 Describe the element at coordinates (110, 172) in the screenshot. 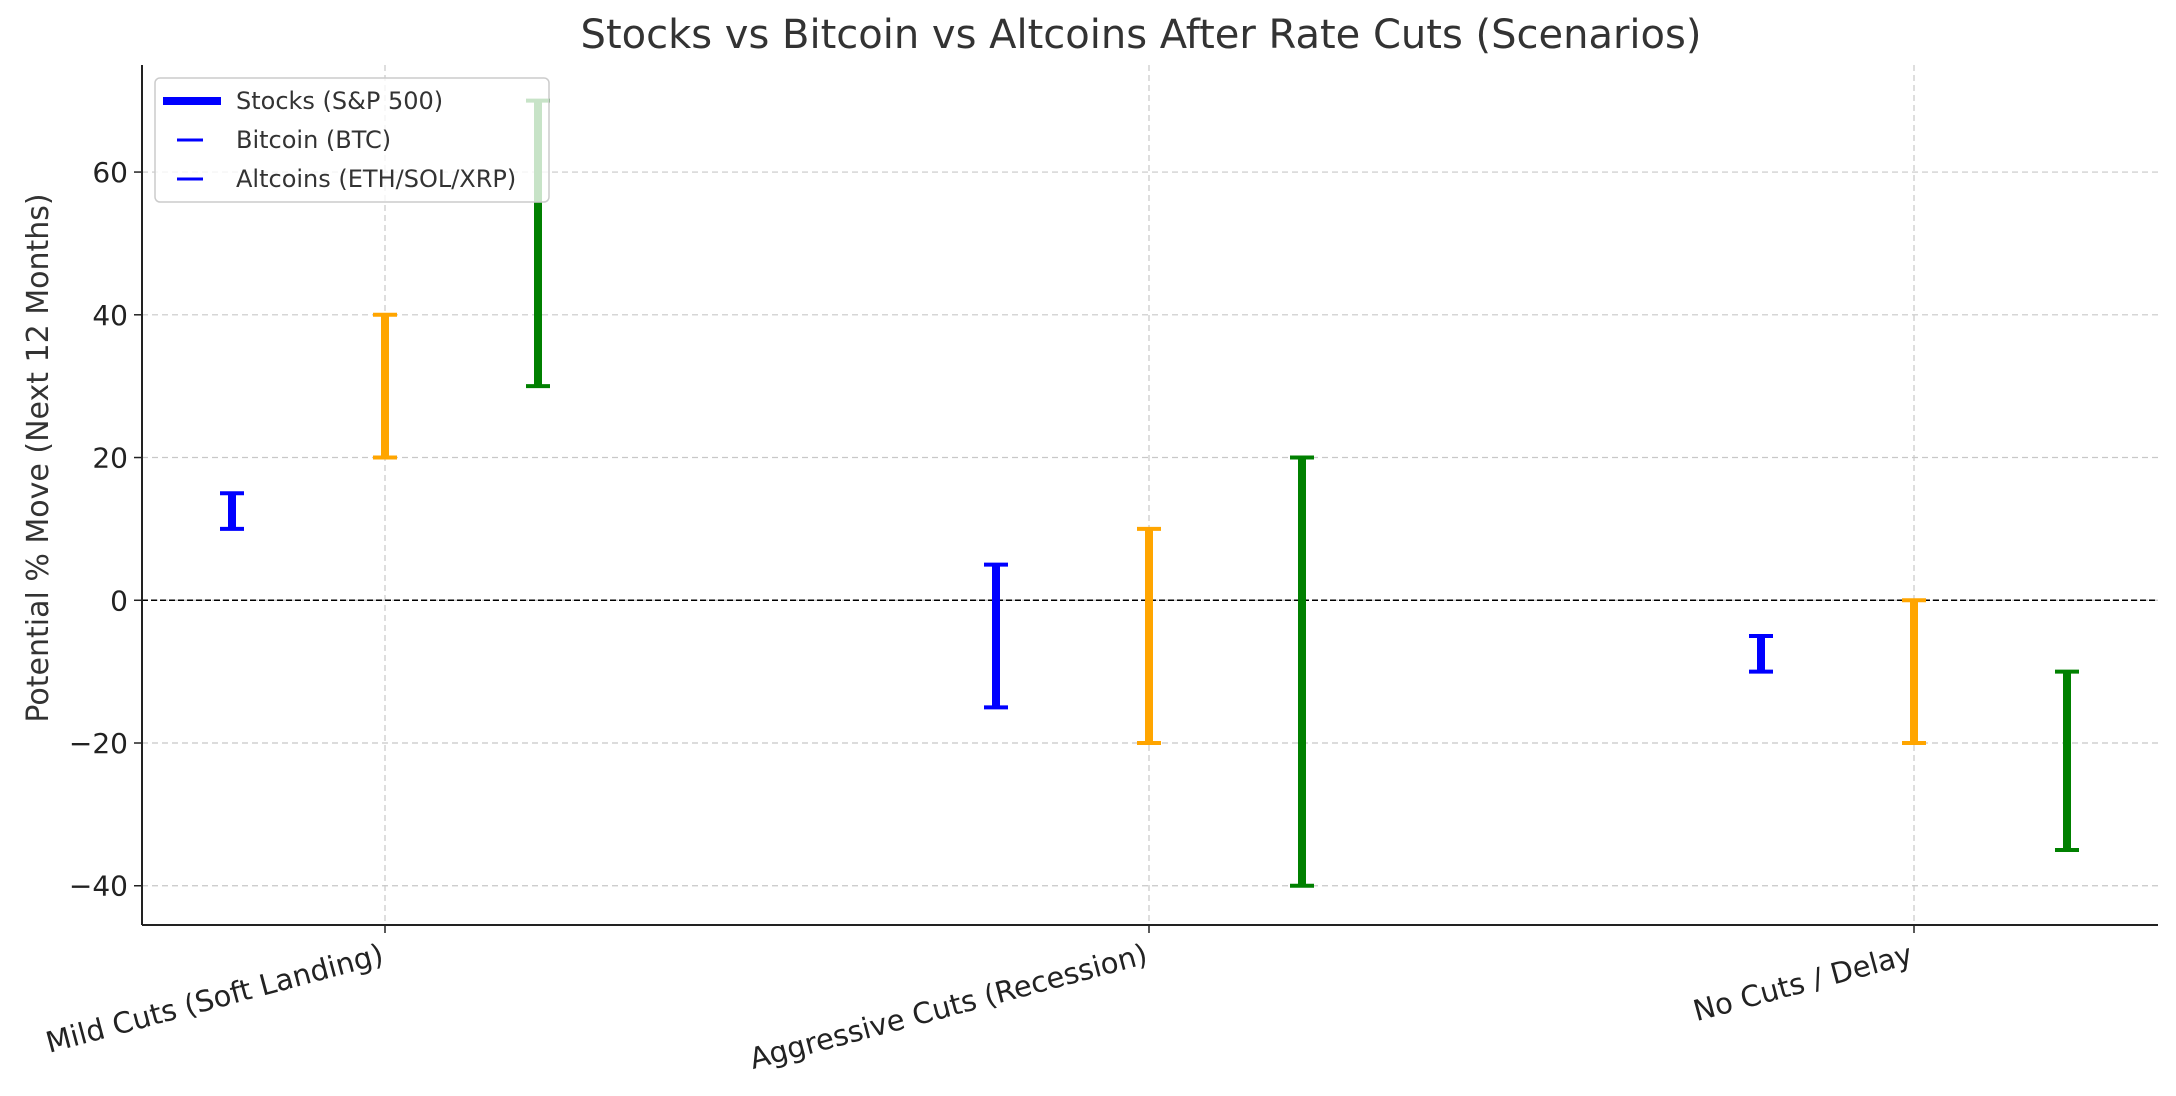

I see `y-tick-label: 60` at that location.